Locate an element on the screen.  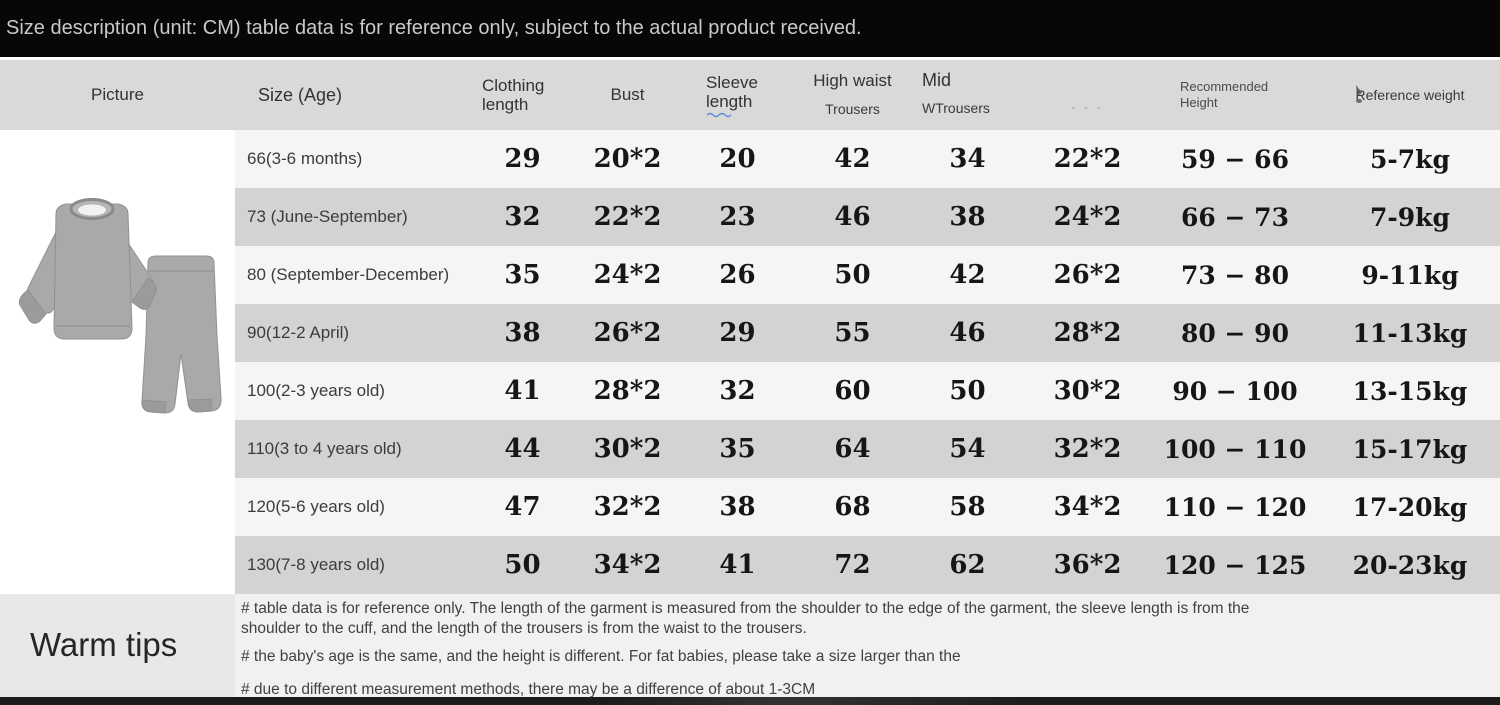
header-mid-waist-trousers: Mid WTrousers is located at coordinates (967, 95).